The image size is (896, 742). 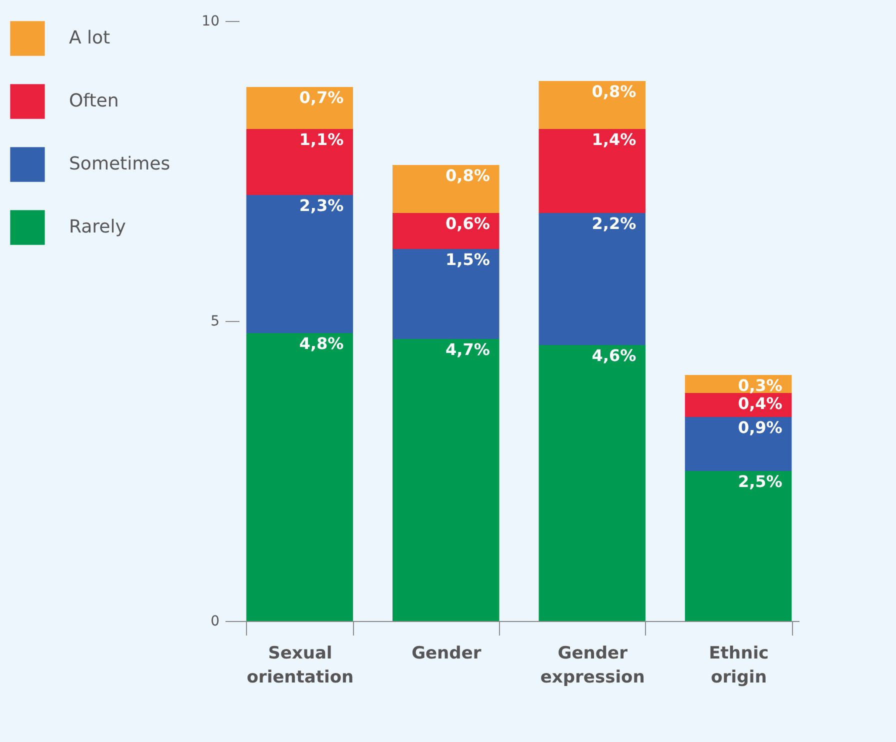 What do you see at coordinates (468, 259) in the screenshot?
I see `data-label: 1,5%` at bounding box center [468, 259].